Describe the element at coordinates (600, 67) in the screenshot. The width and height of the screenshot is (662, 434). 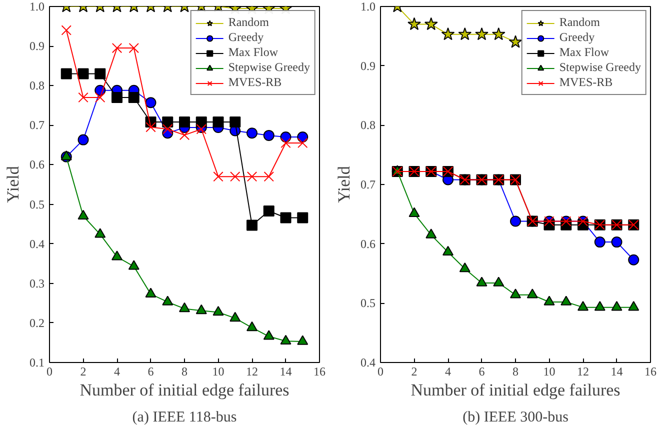
I see `legend-label: Stepwise Greedy` at that location.